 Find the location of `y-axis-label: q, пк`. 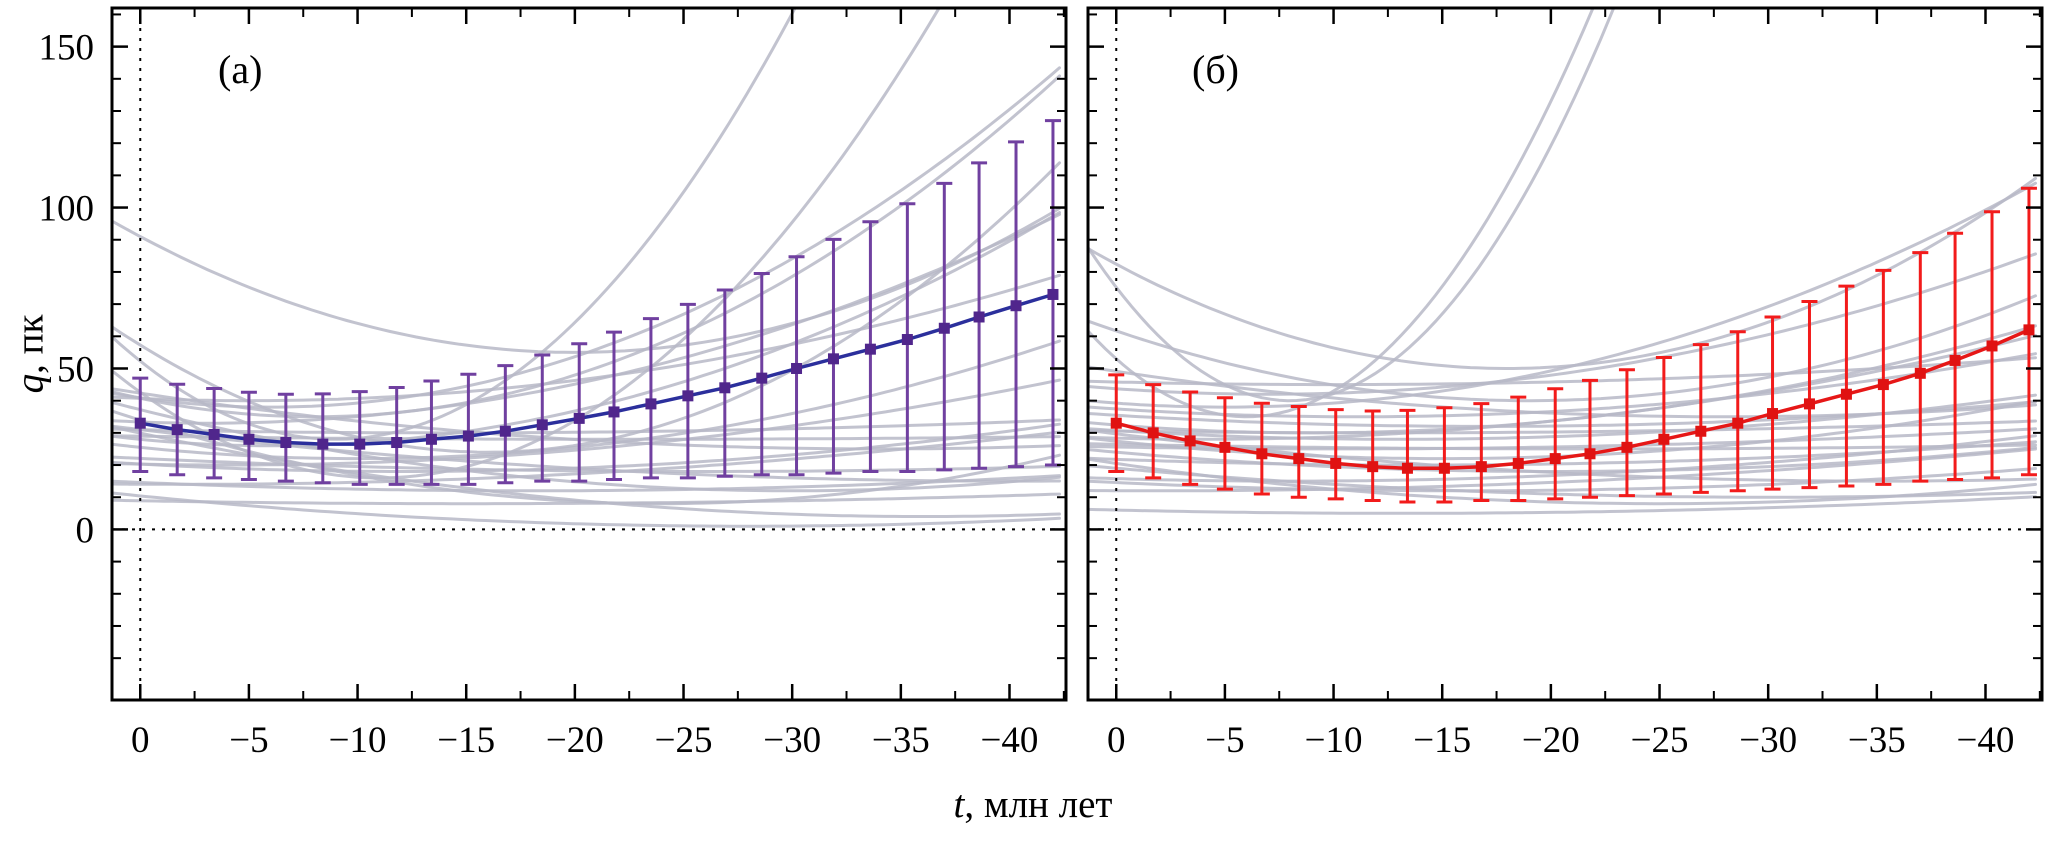

y-axis-label: q, пк is located at coordinates (30, 354).